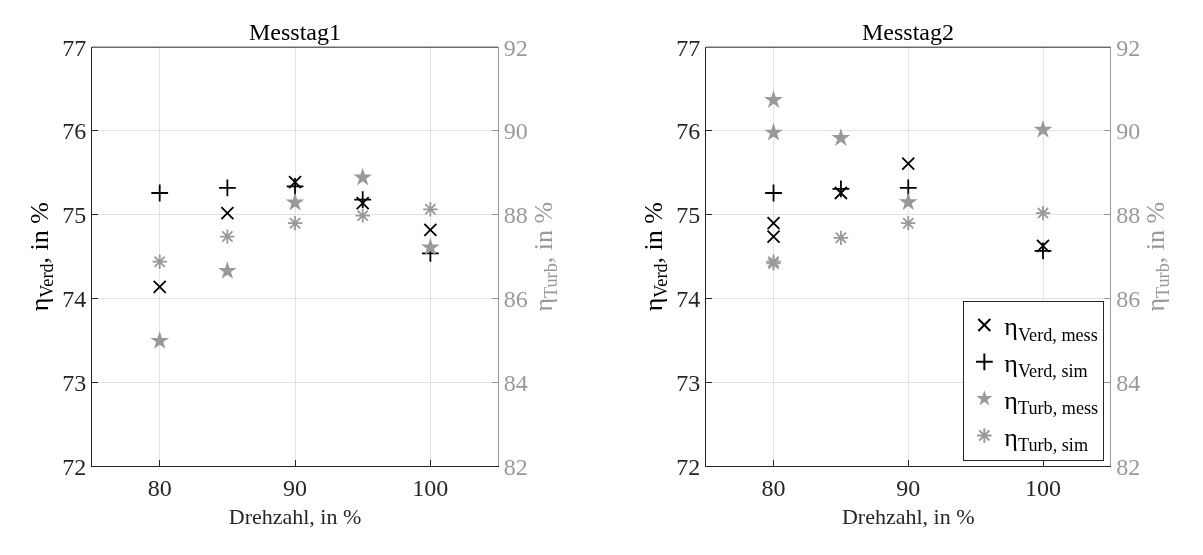 The width and height of the screenshot is (1203, 555). Describe the element at coordinates (1051, 402) in the screenshot. I see `legend-label: η$_{Turb, mess}$` at that location.